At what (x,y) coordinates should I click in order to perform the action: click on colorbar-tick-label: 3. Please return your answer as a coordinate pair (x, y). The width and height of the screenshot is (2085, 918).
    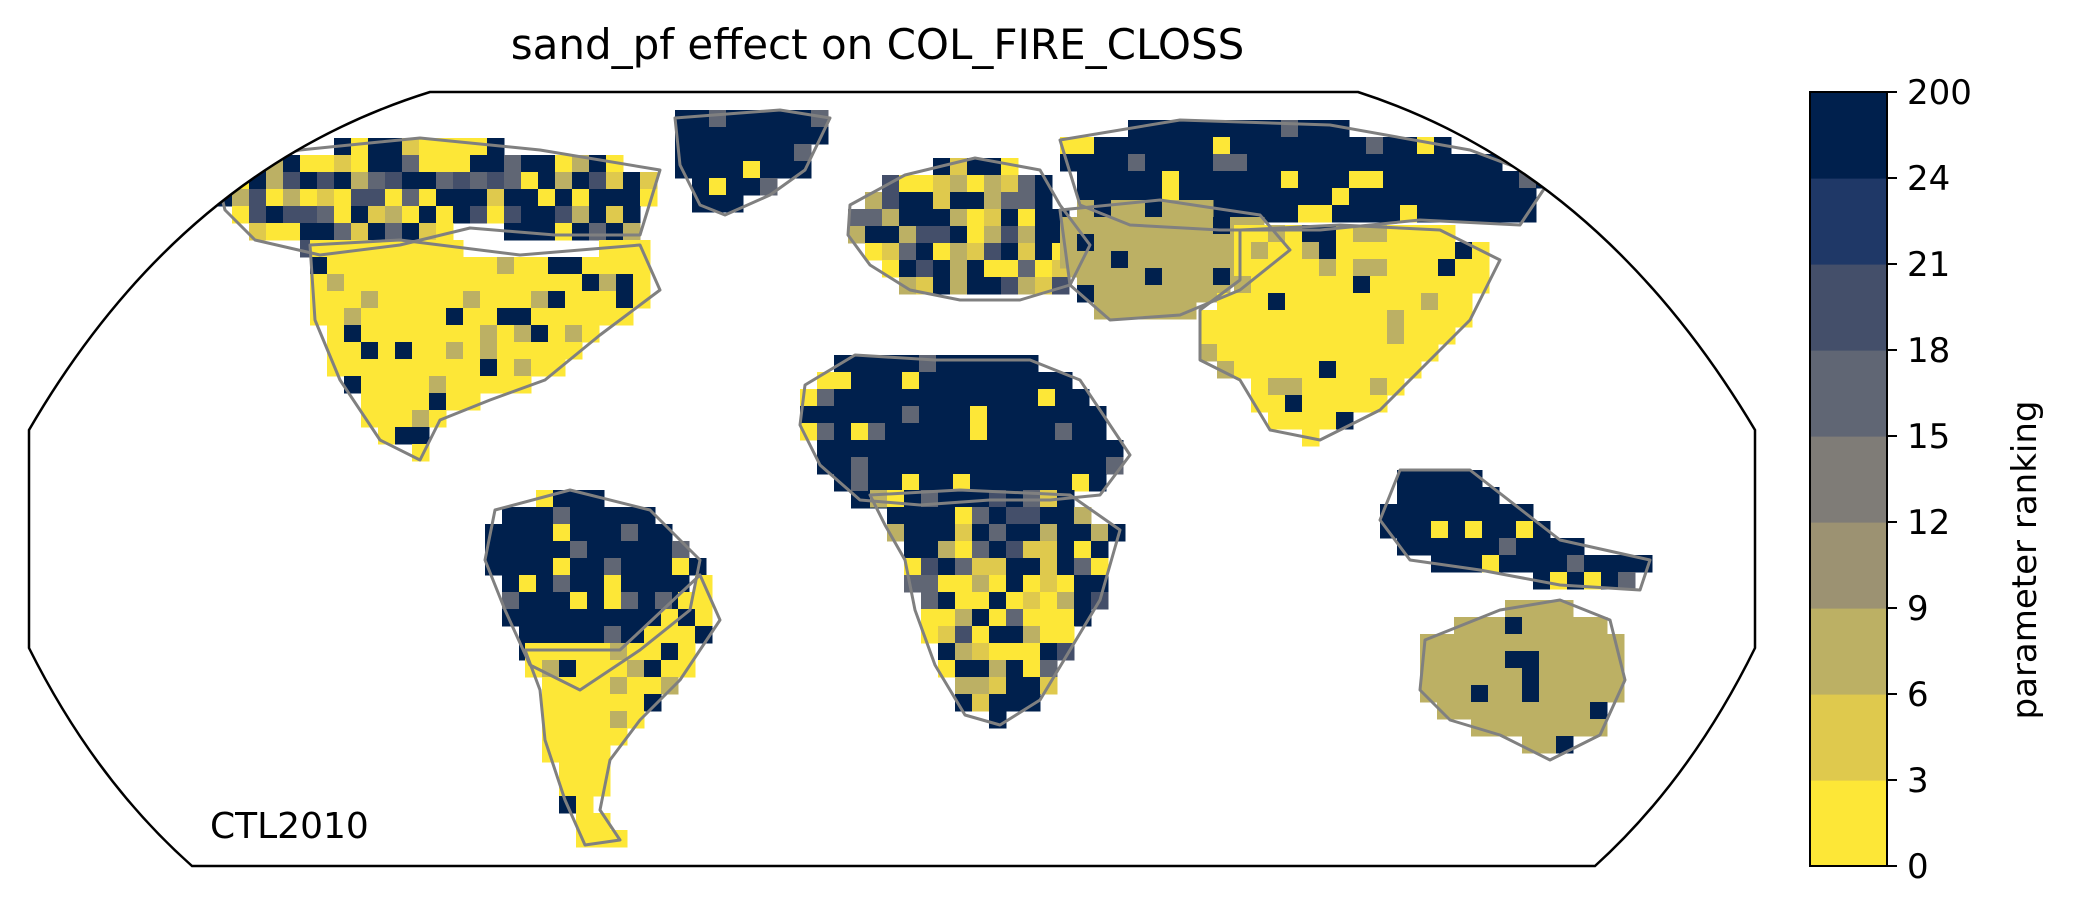
    Looking at the image, I should click on (1918, 781).